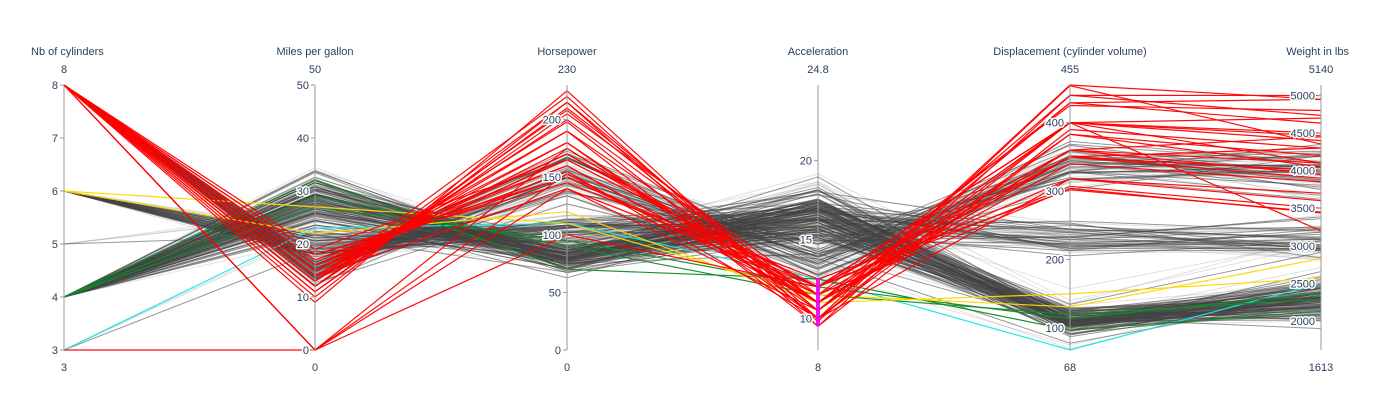 The width and height of the screenshot is (1380, 404). Describe the element at coordinates (1303, 172) in the screenshot. I see `tick-label-wt-4: 4000` at that location.